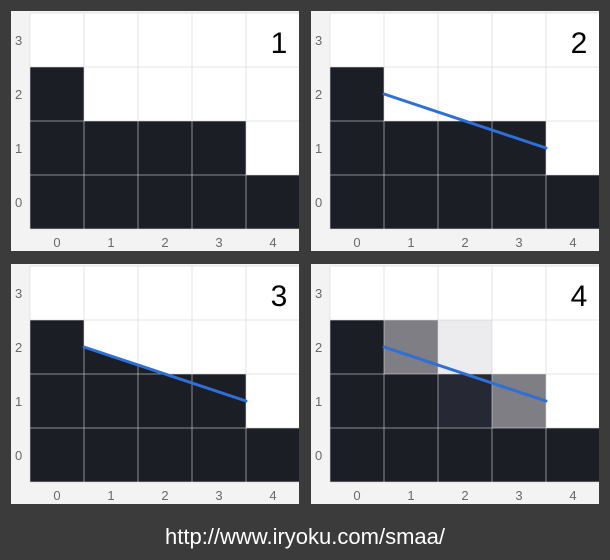 The height and width of the screenshot is (560, 610). What do you see at coordinates (279, 296) in the screenshot?
I see `panel-number: 3` at bounding box center [279, 296].